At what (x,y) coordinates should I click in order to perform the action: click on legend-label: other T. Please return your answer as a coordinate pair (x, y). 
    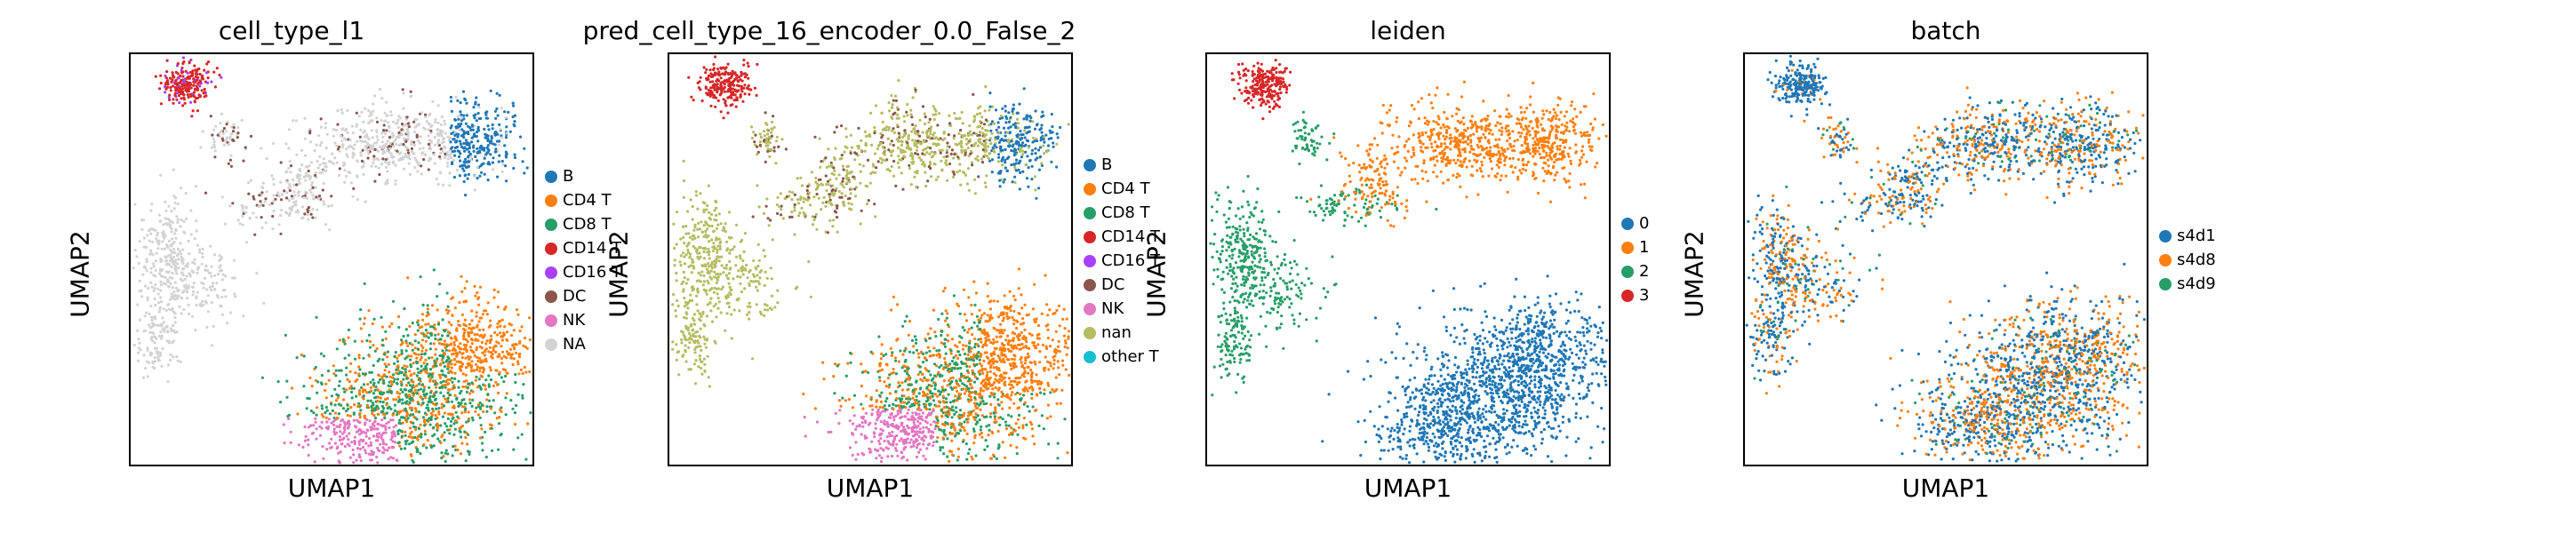
    Looking at the image, I should click on (1130, 356).